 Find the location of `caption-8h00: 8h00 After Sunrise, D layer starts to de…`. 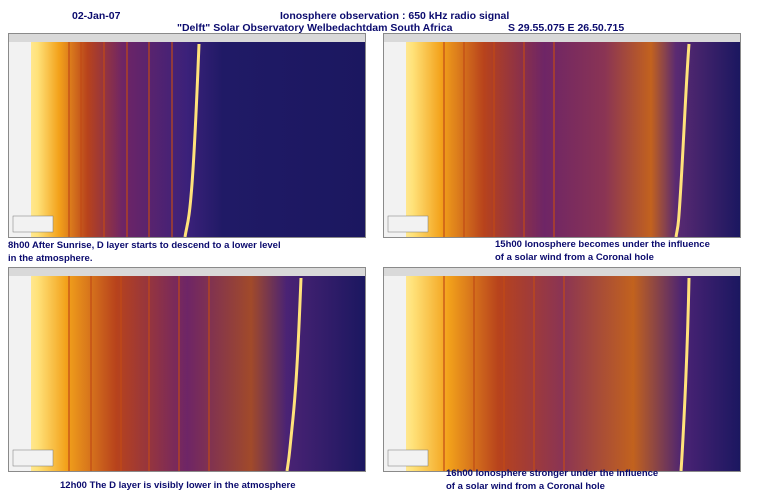

caption-8h00: 8h00 After Sunrise, D layer starts to de… is located at coordinates (144, 252).